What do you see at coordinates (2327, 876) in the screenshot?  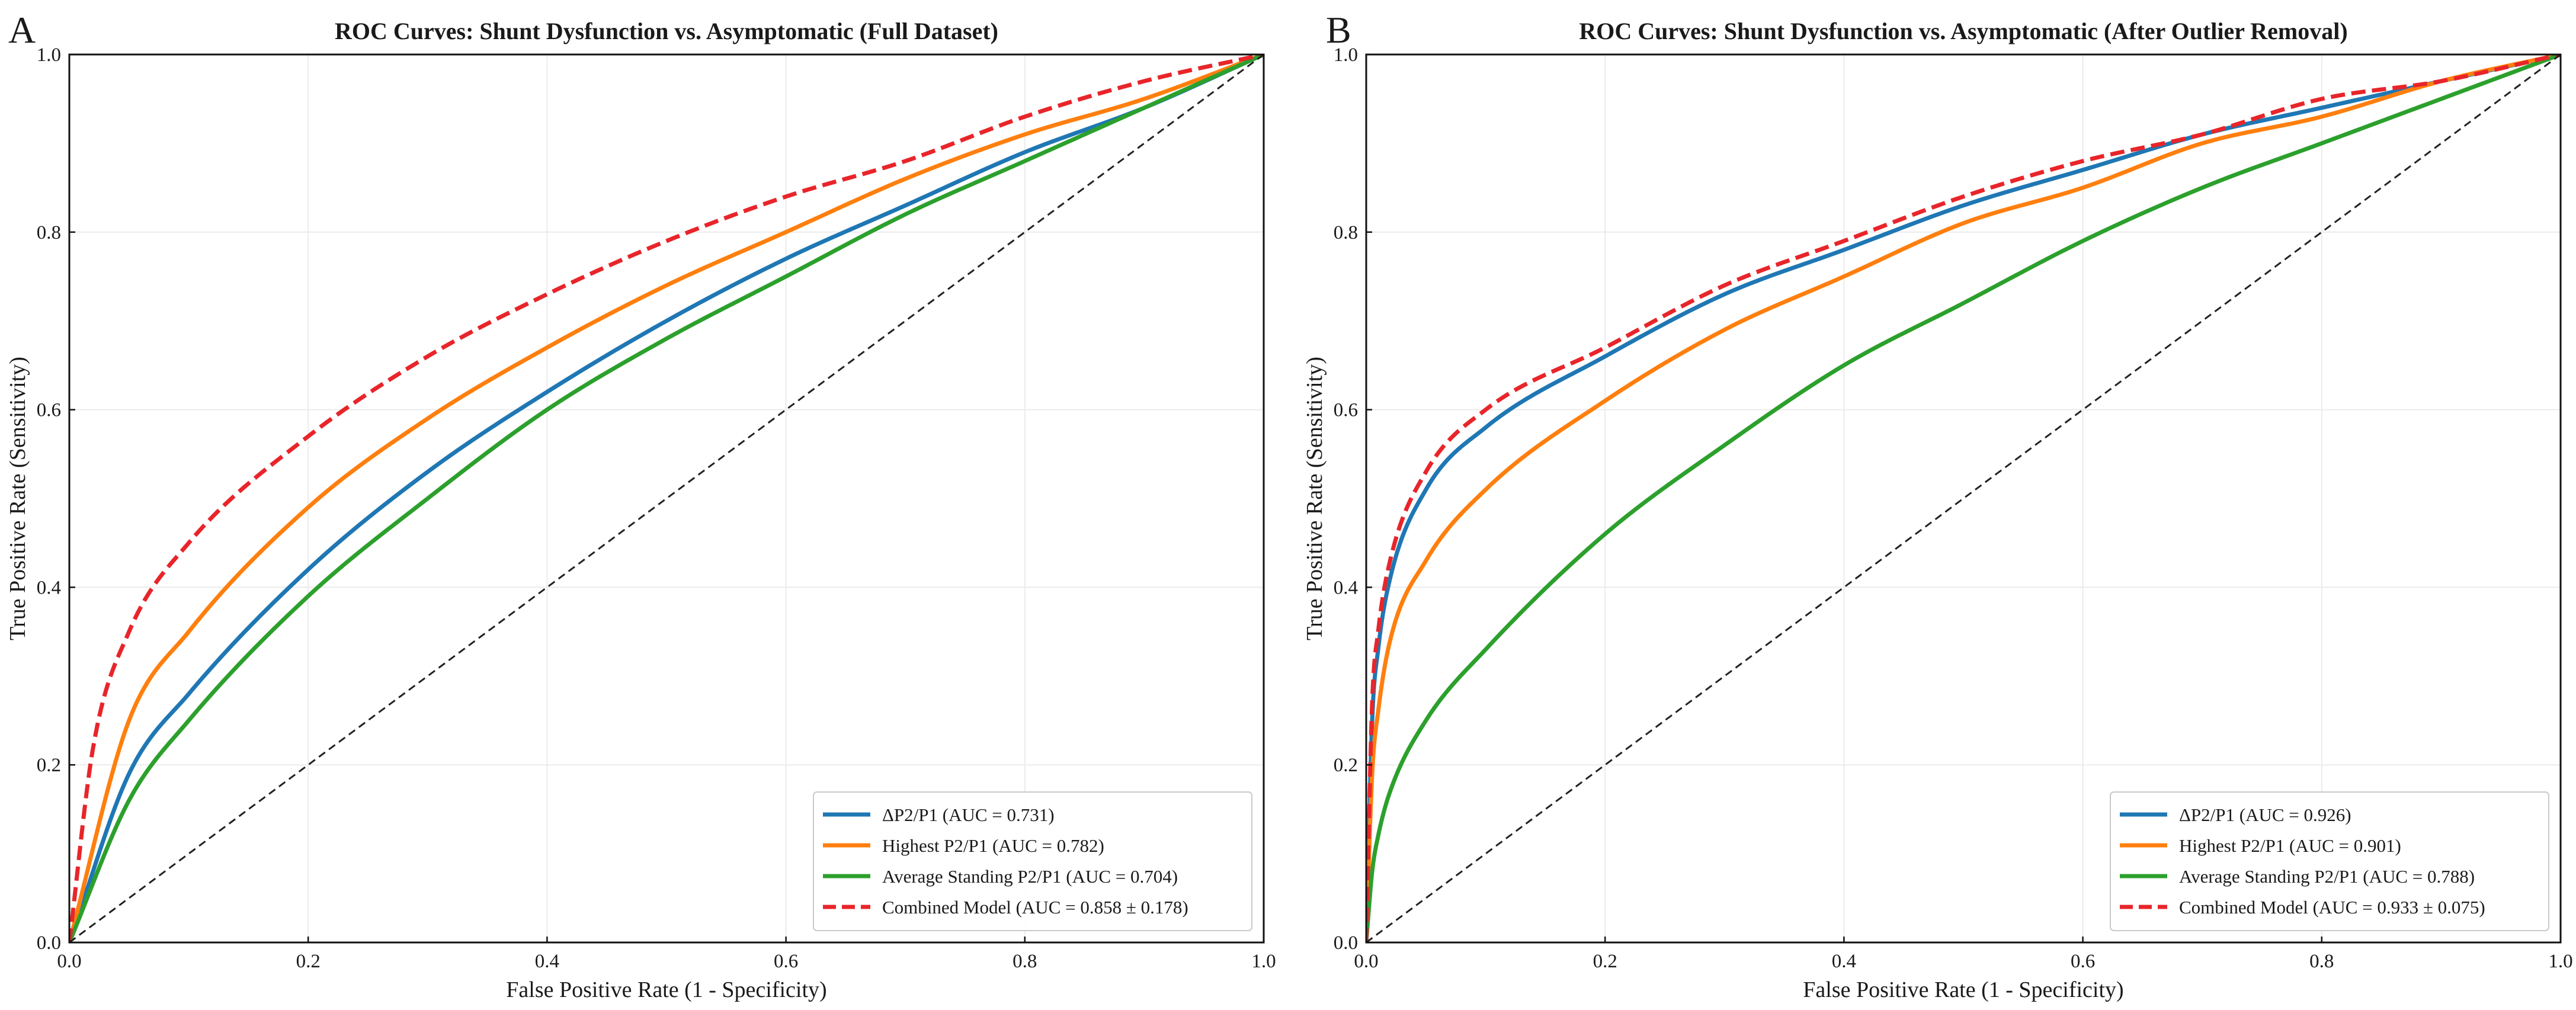 I see `legend-label: Average Standing P2/P1 (AUC = 0.788)` at bounding box center [2327, 876].